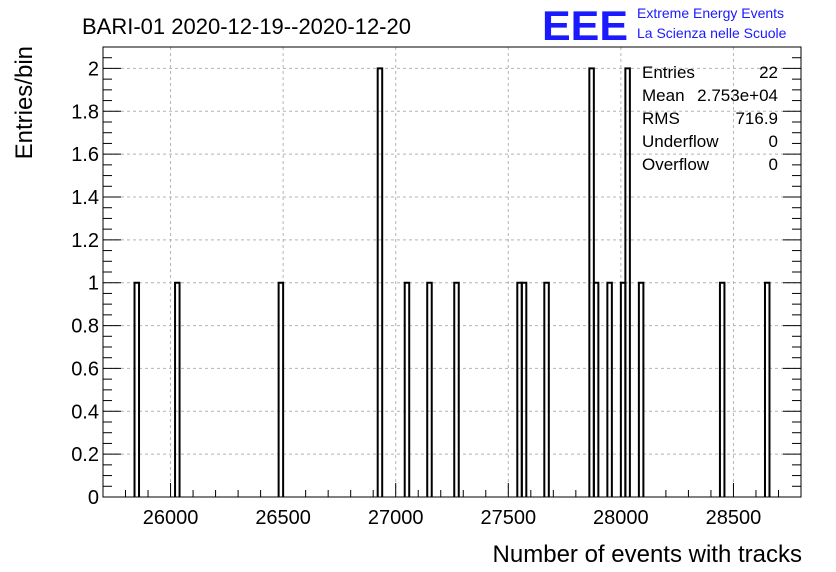  I want to click on eee-logo-line1: Extreme Energy Events, so click(710, 13).